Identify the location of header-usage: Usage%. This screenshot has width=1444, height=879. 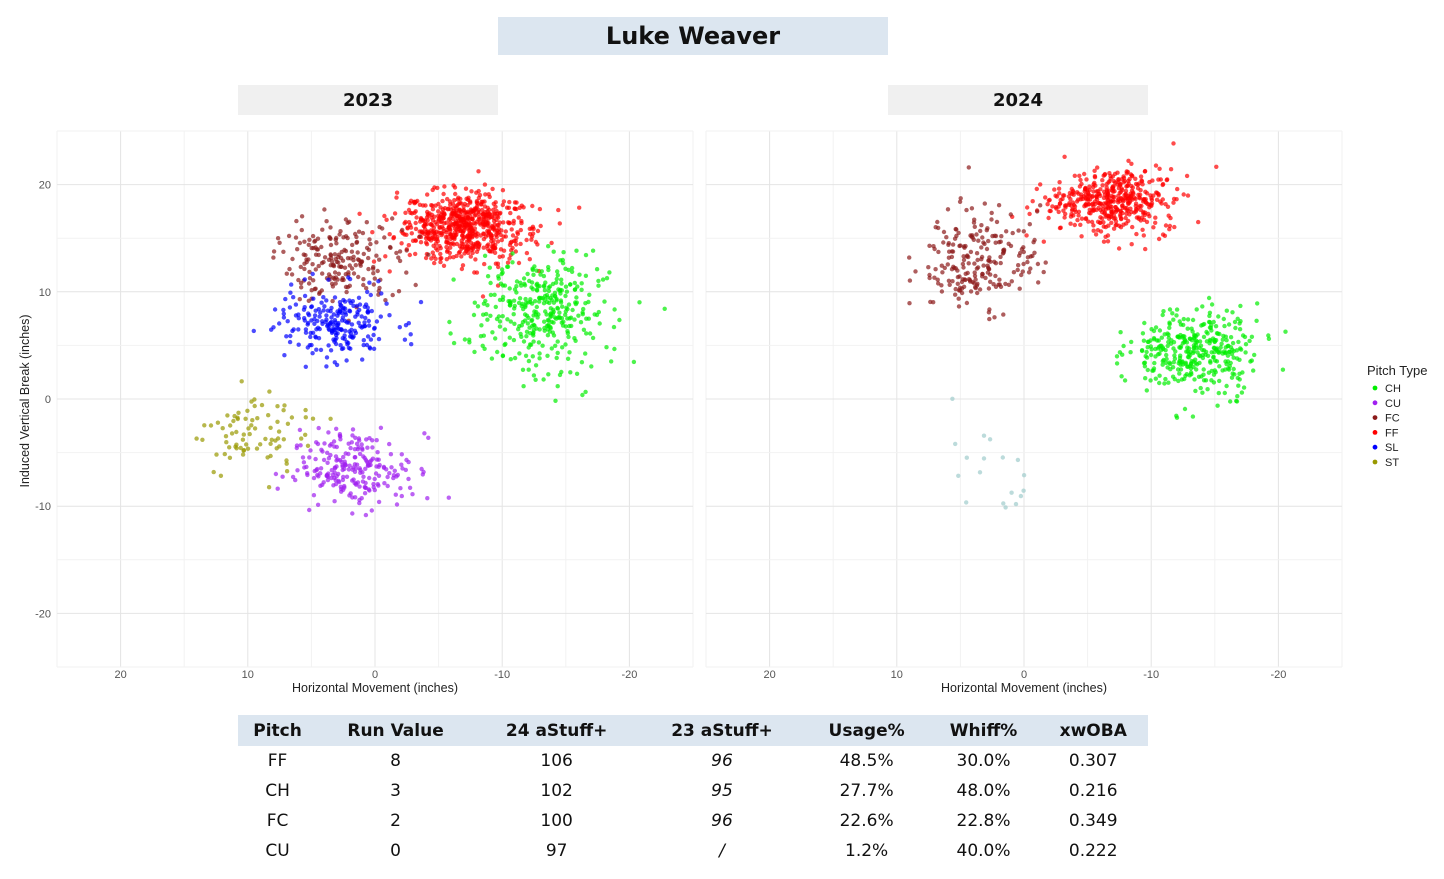
(866, 730).